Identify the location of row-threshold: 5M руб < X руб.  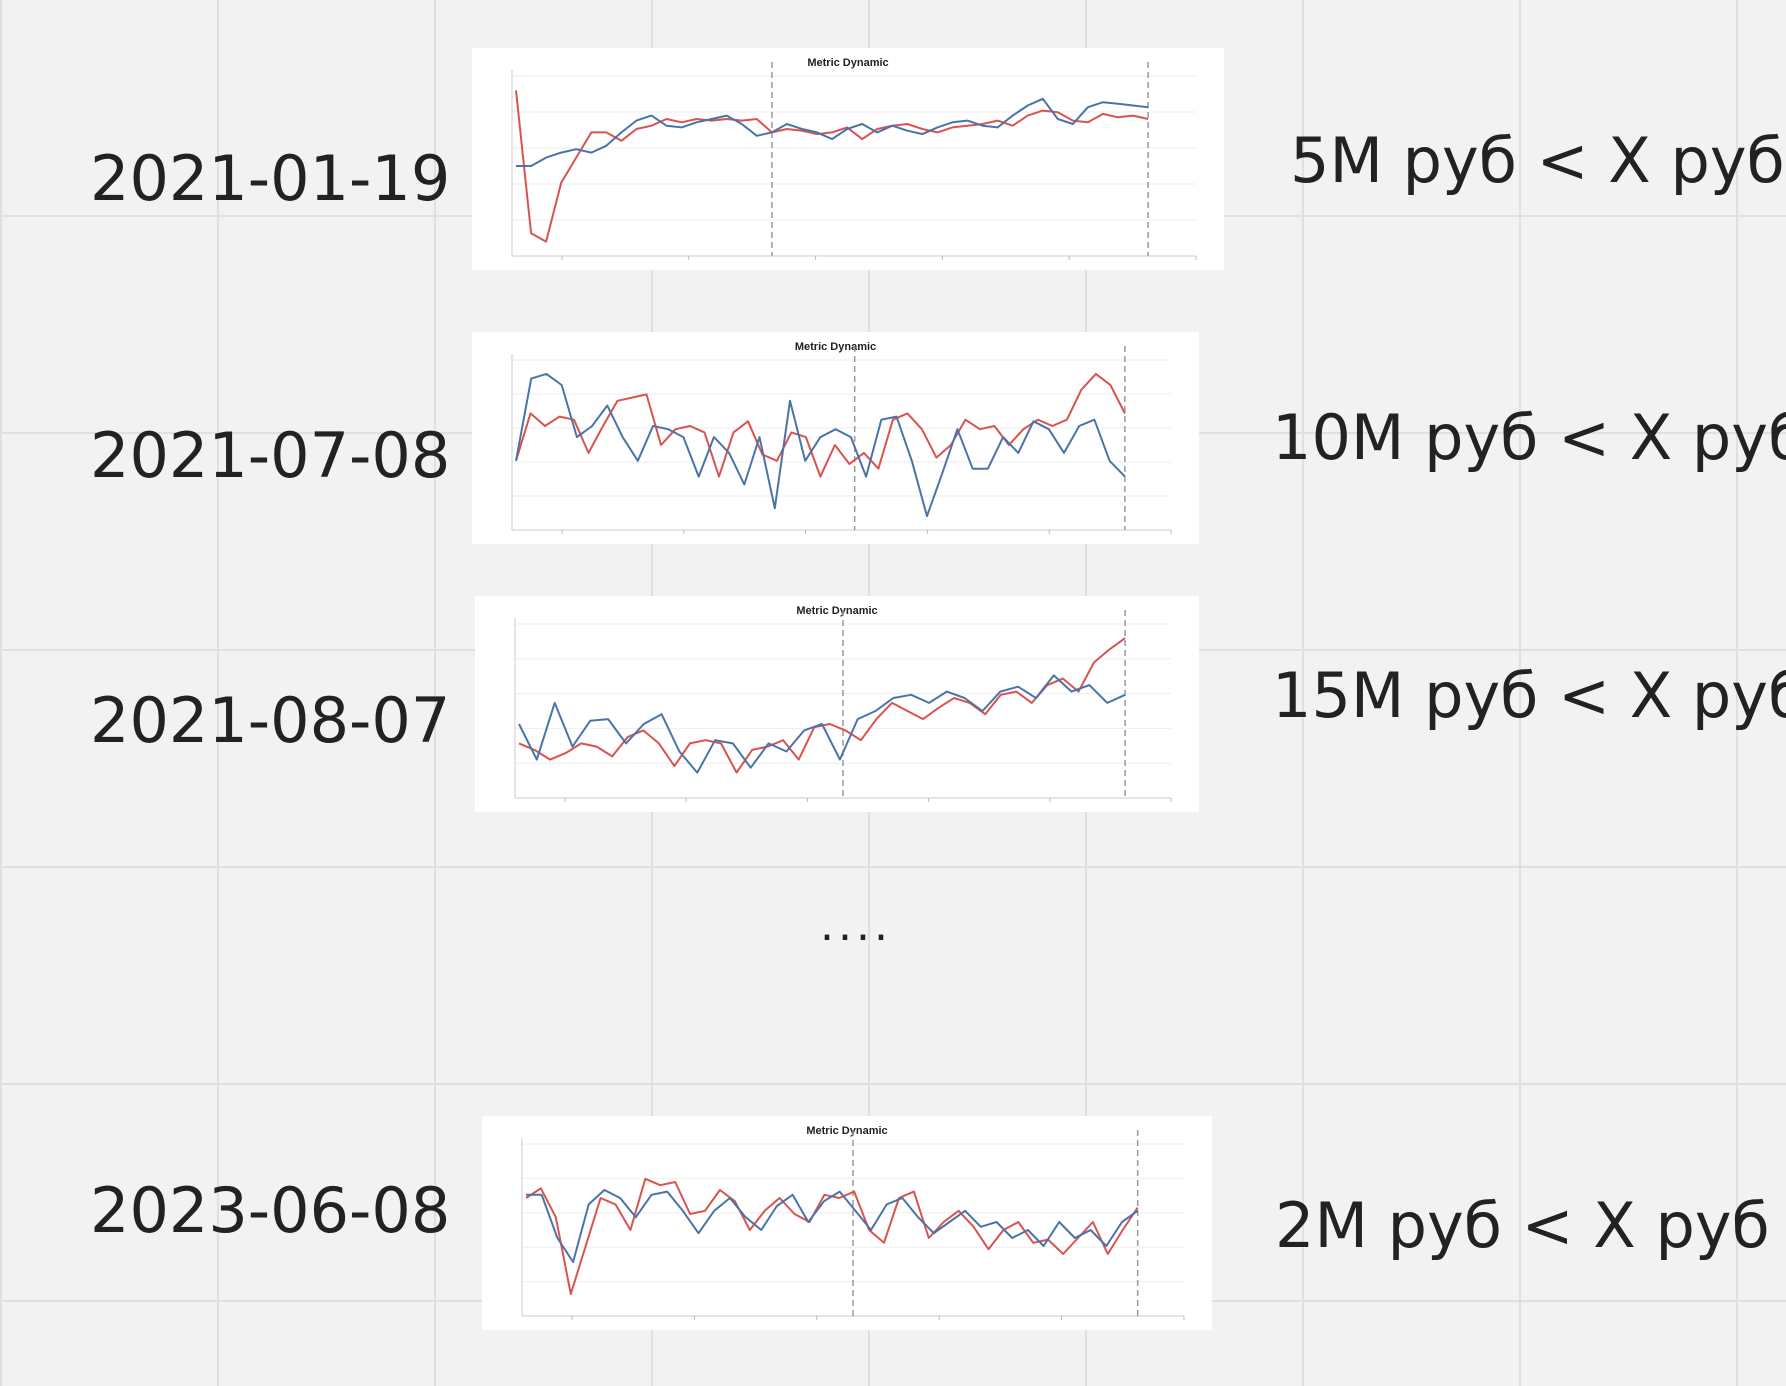
(1537, 160).